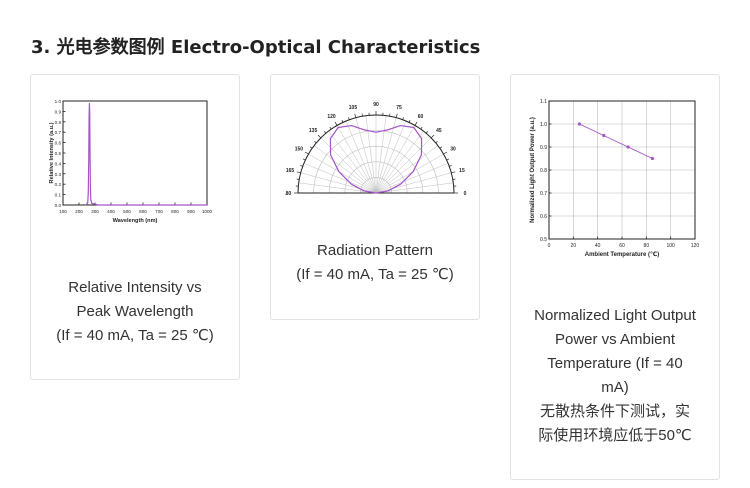  What do you see at coordinates (543, 102) in the screenshot?
I see `y-tick-label: 1.1` at bounding box center [543, 102].